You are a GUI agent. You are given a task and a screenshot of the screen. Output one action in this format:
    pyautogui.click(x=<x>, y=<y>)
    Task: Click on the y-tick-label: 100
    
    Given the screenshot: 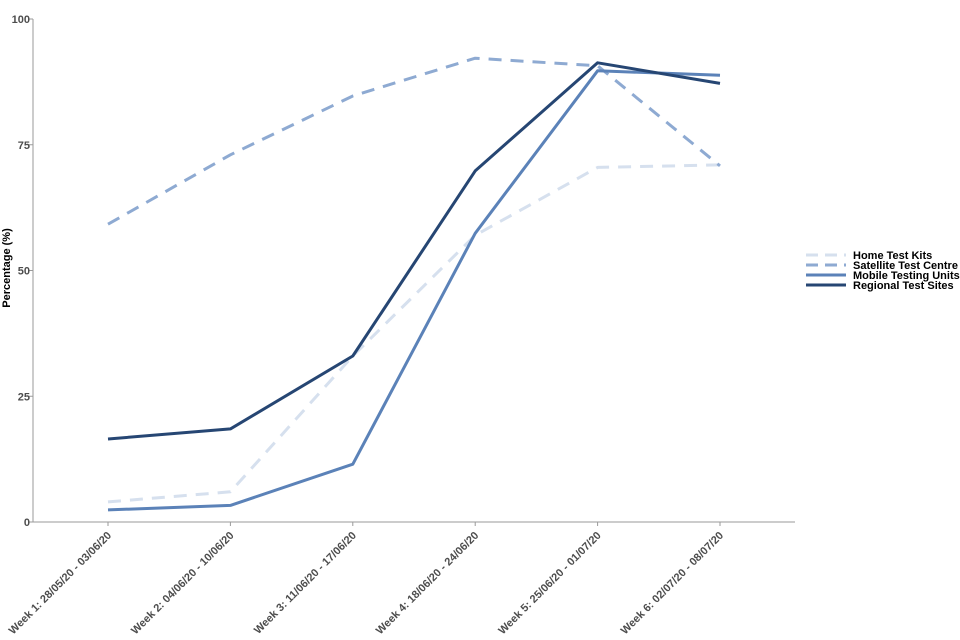 What is the action you would take?
    pyautogui.click(x=21, y=20)
    